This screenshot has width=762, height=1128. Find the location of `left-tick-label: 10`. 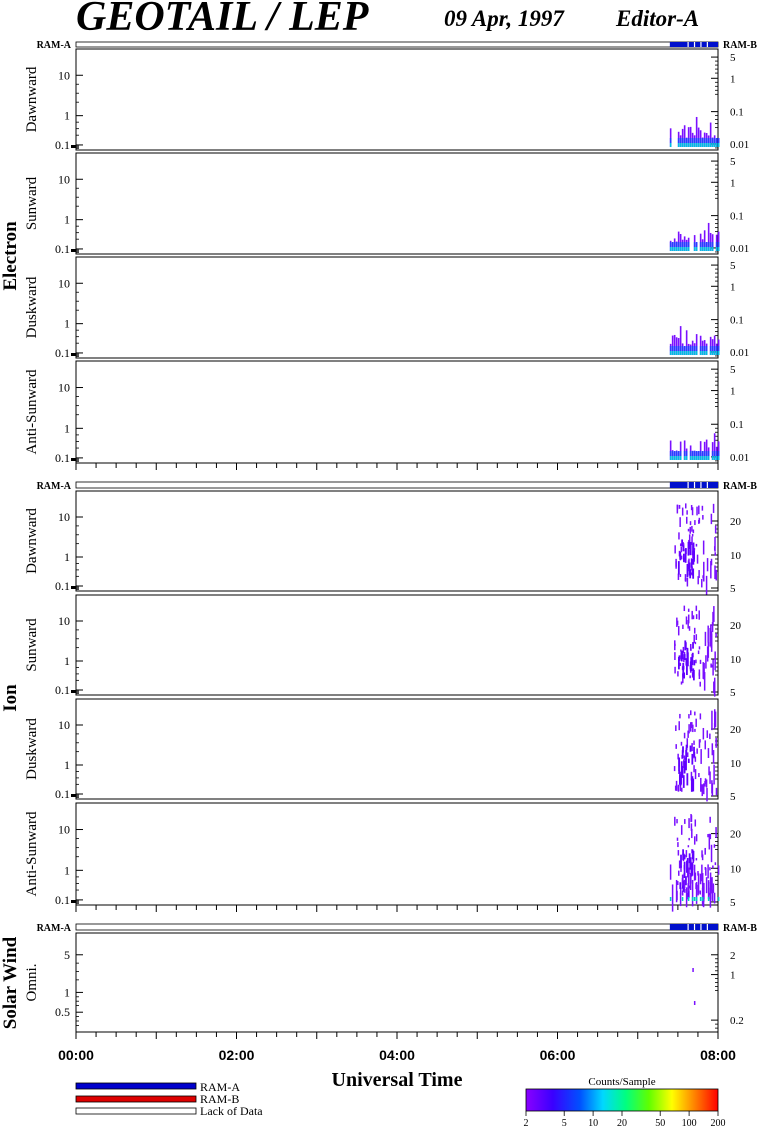

left-tick-label: 10 is located at coordinates (64, 388).